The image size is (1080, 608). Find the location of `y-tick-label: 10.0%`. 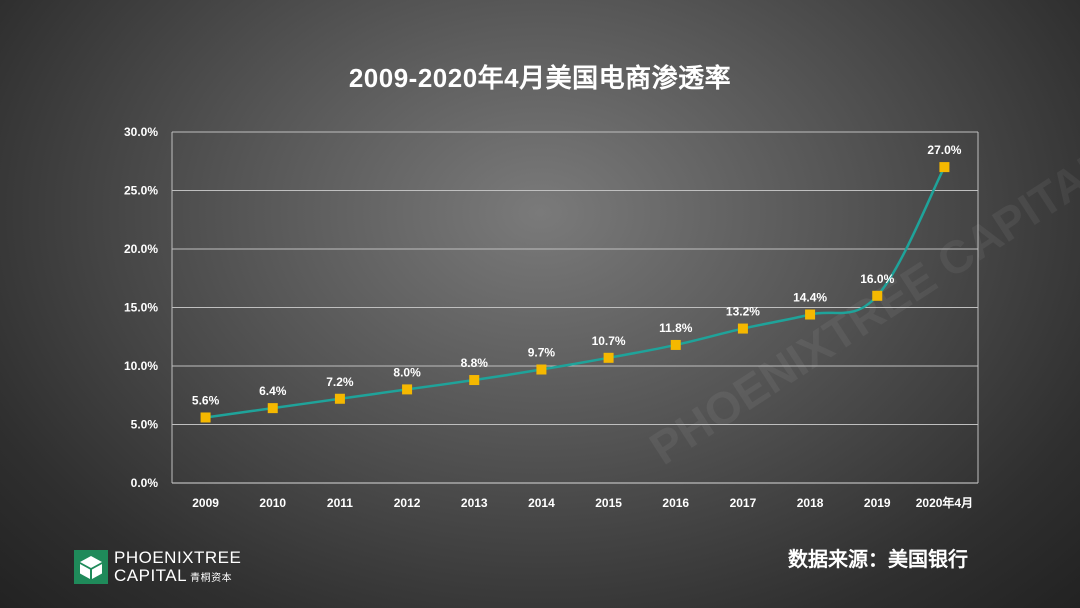

y-tick-label: 10.0% is located at coordinates (141, 366).